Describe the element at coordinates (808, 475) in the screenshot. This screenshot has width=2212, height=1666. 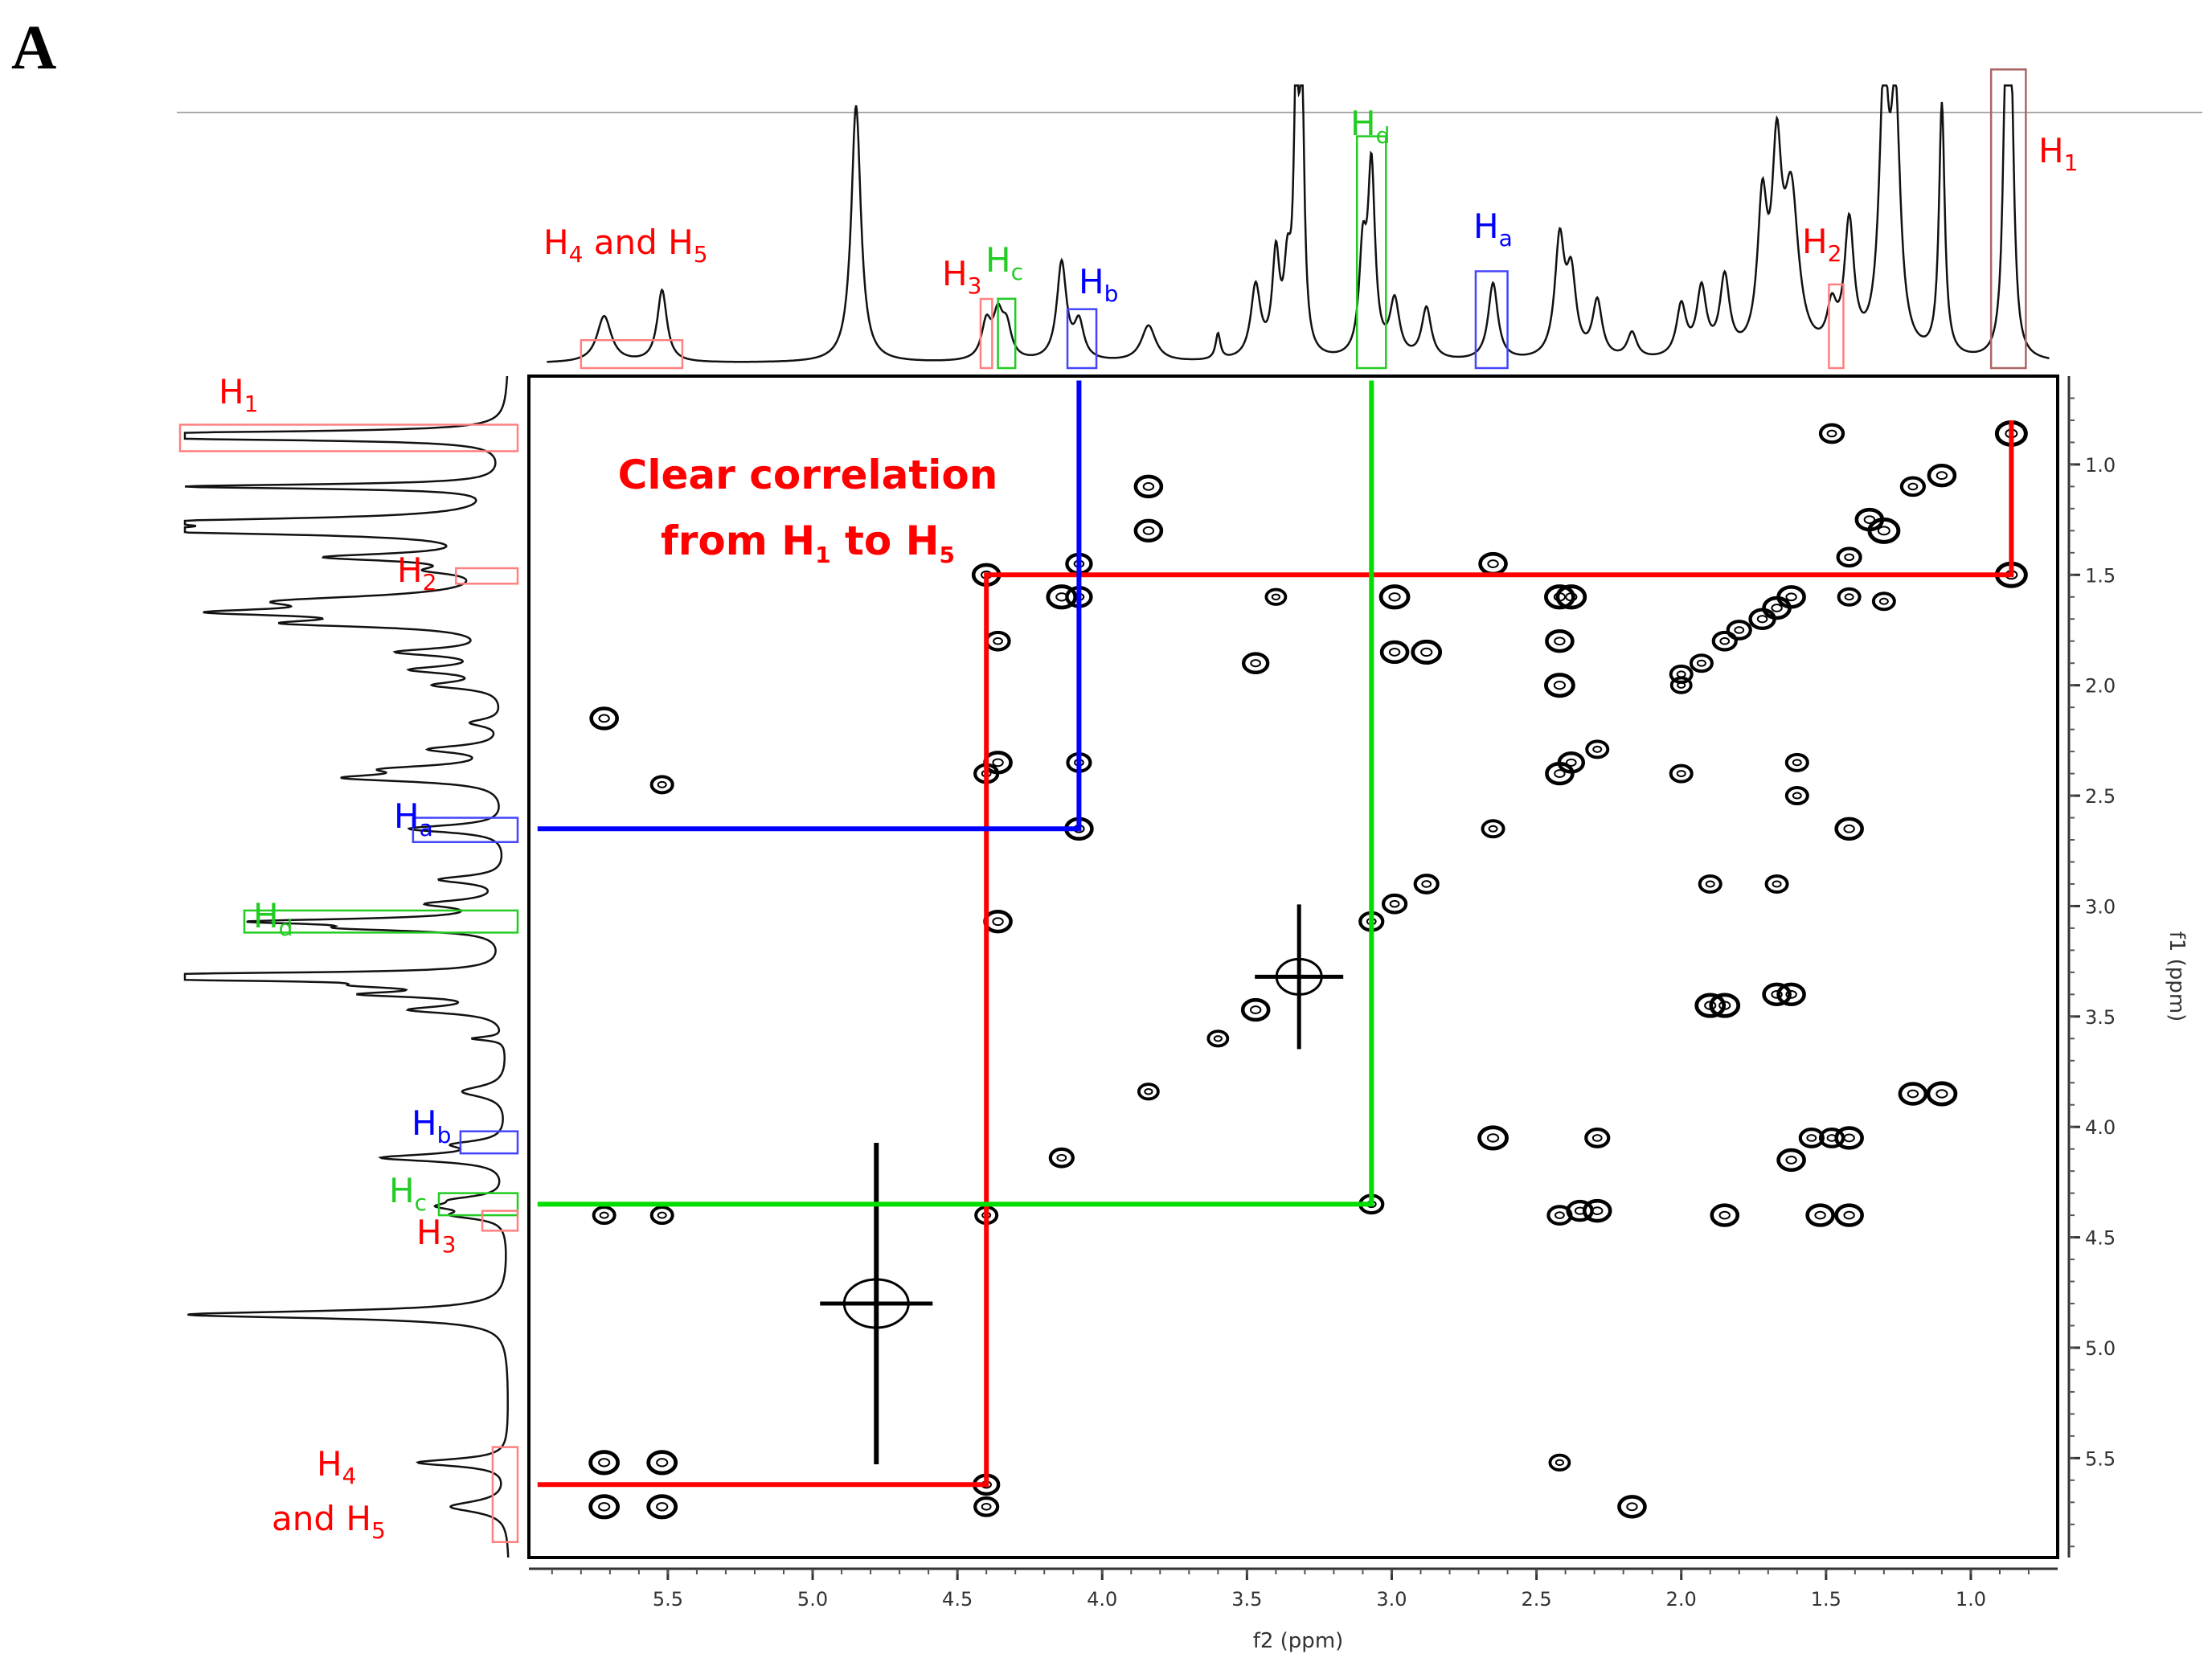
I see `correlation-note-line1: Clear correlation` at that location.